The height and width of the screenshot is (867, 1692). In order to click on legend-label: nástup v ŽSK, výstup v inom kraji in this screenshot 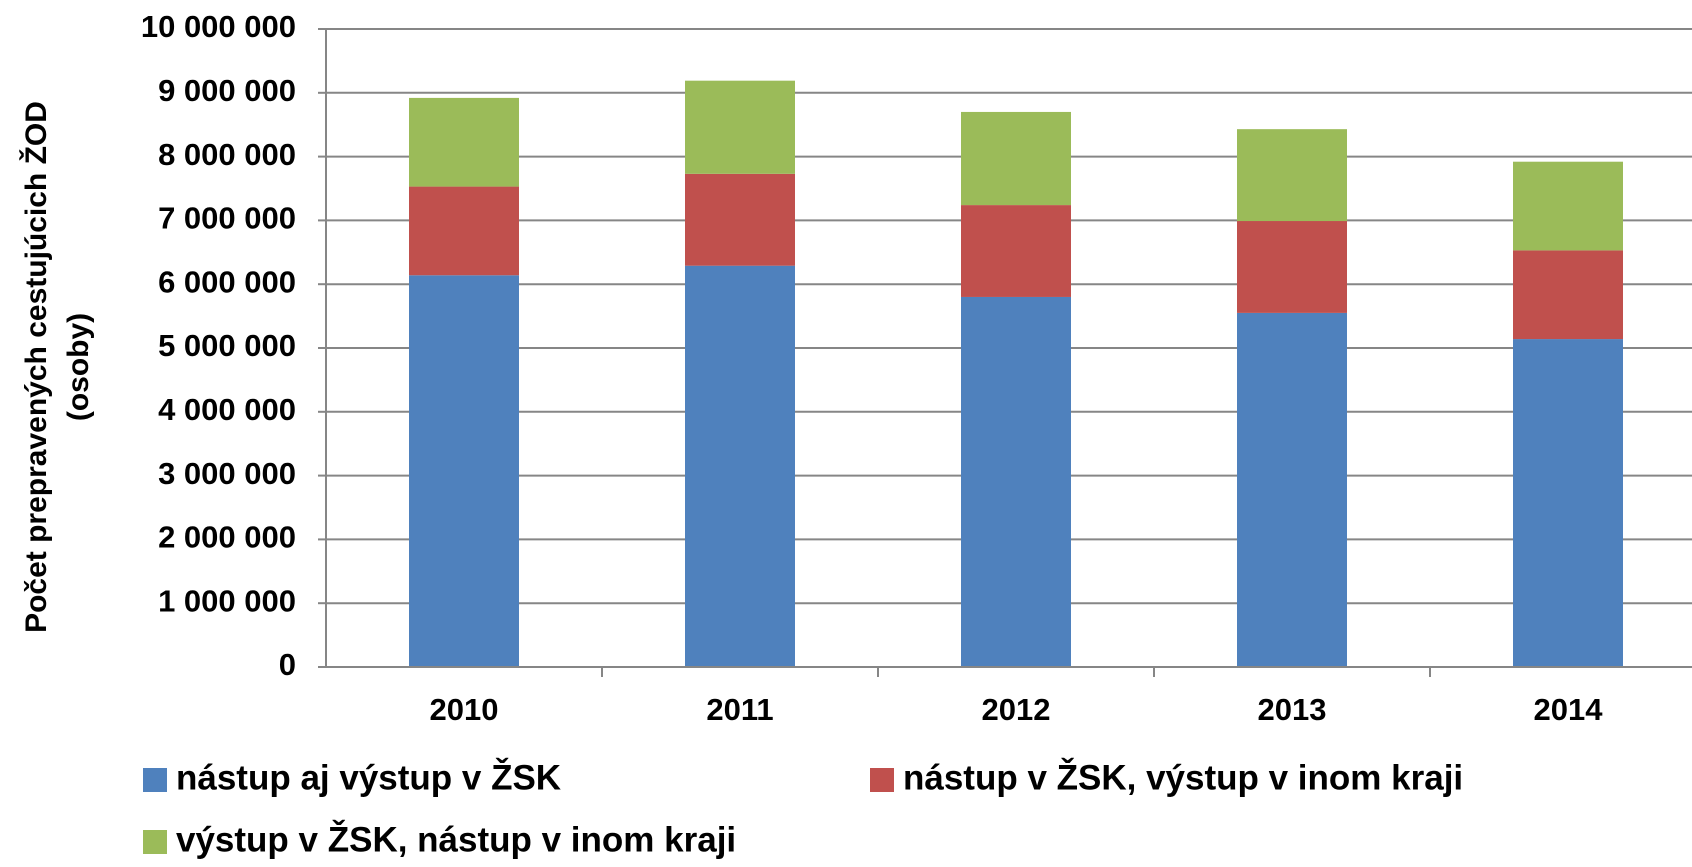, I will do `click(1183, 777)`.